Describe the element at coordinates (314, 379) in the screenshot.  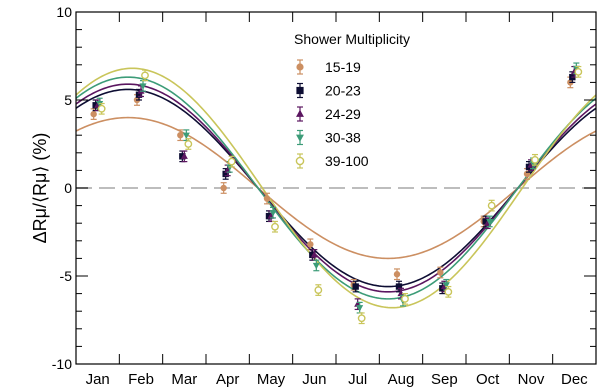
I see `x-tick-label: Jun` at that location.